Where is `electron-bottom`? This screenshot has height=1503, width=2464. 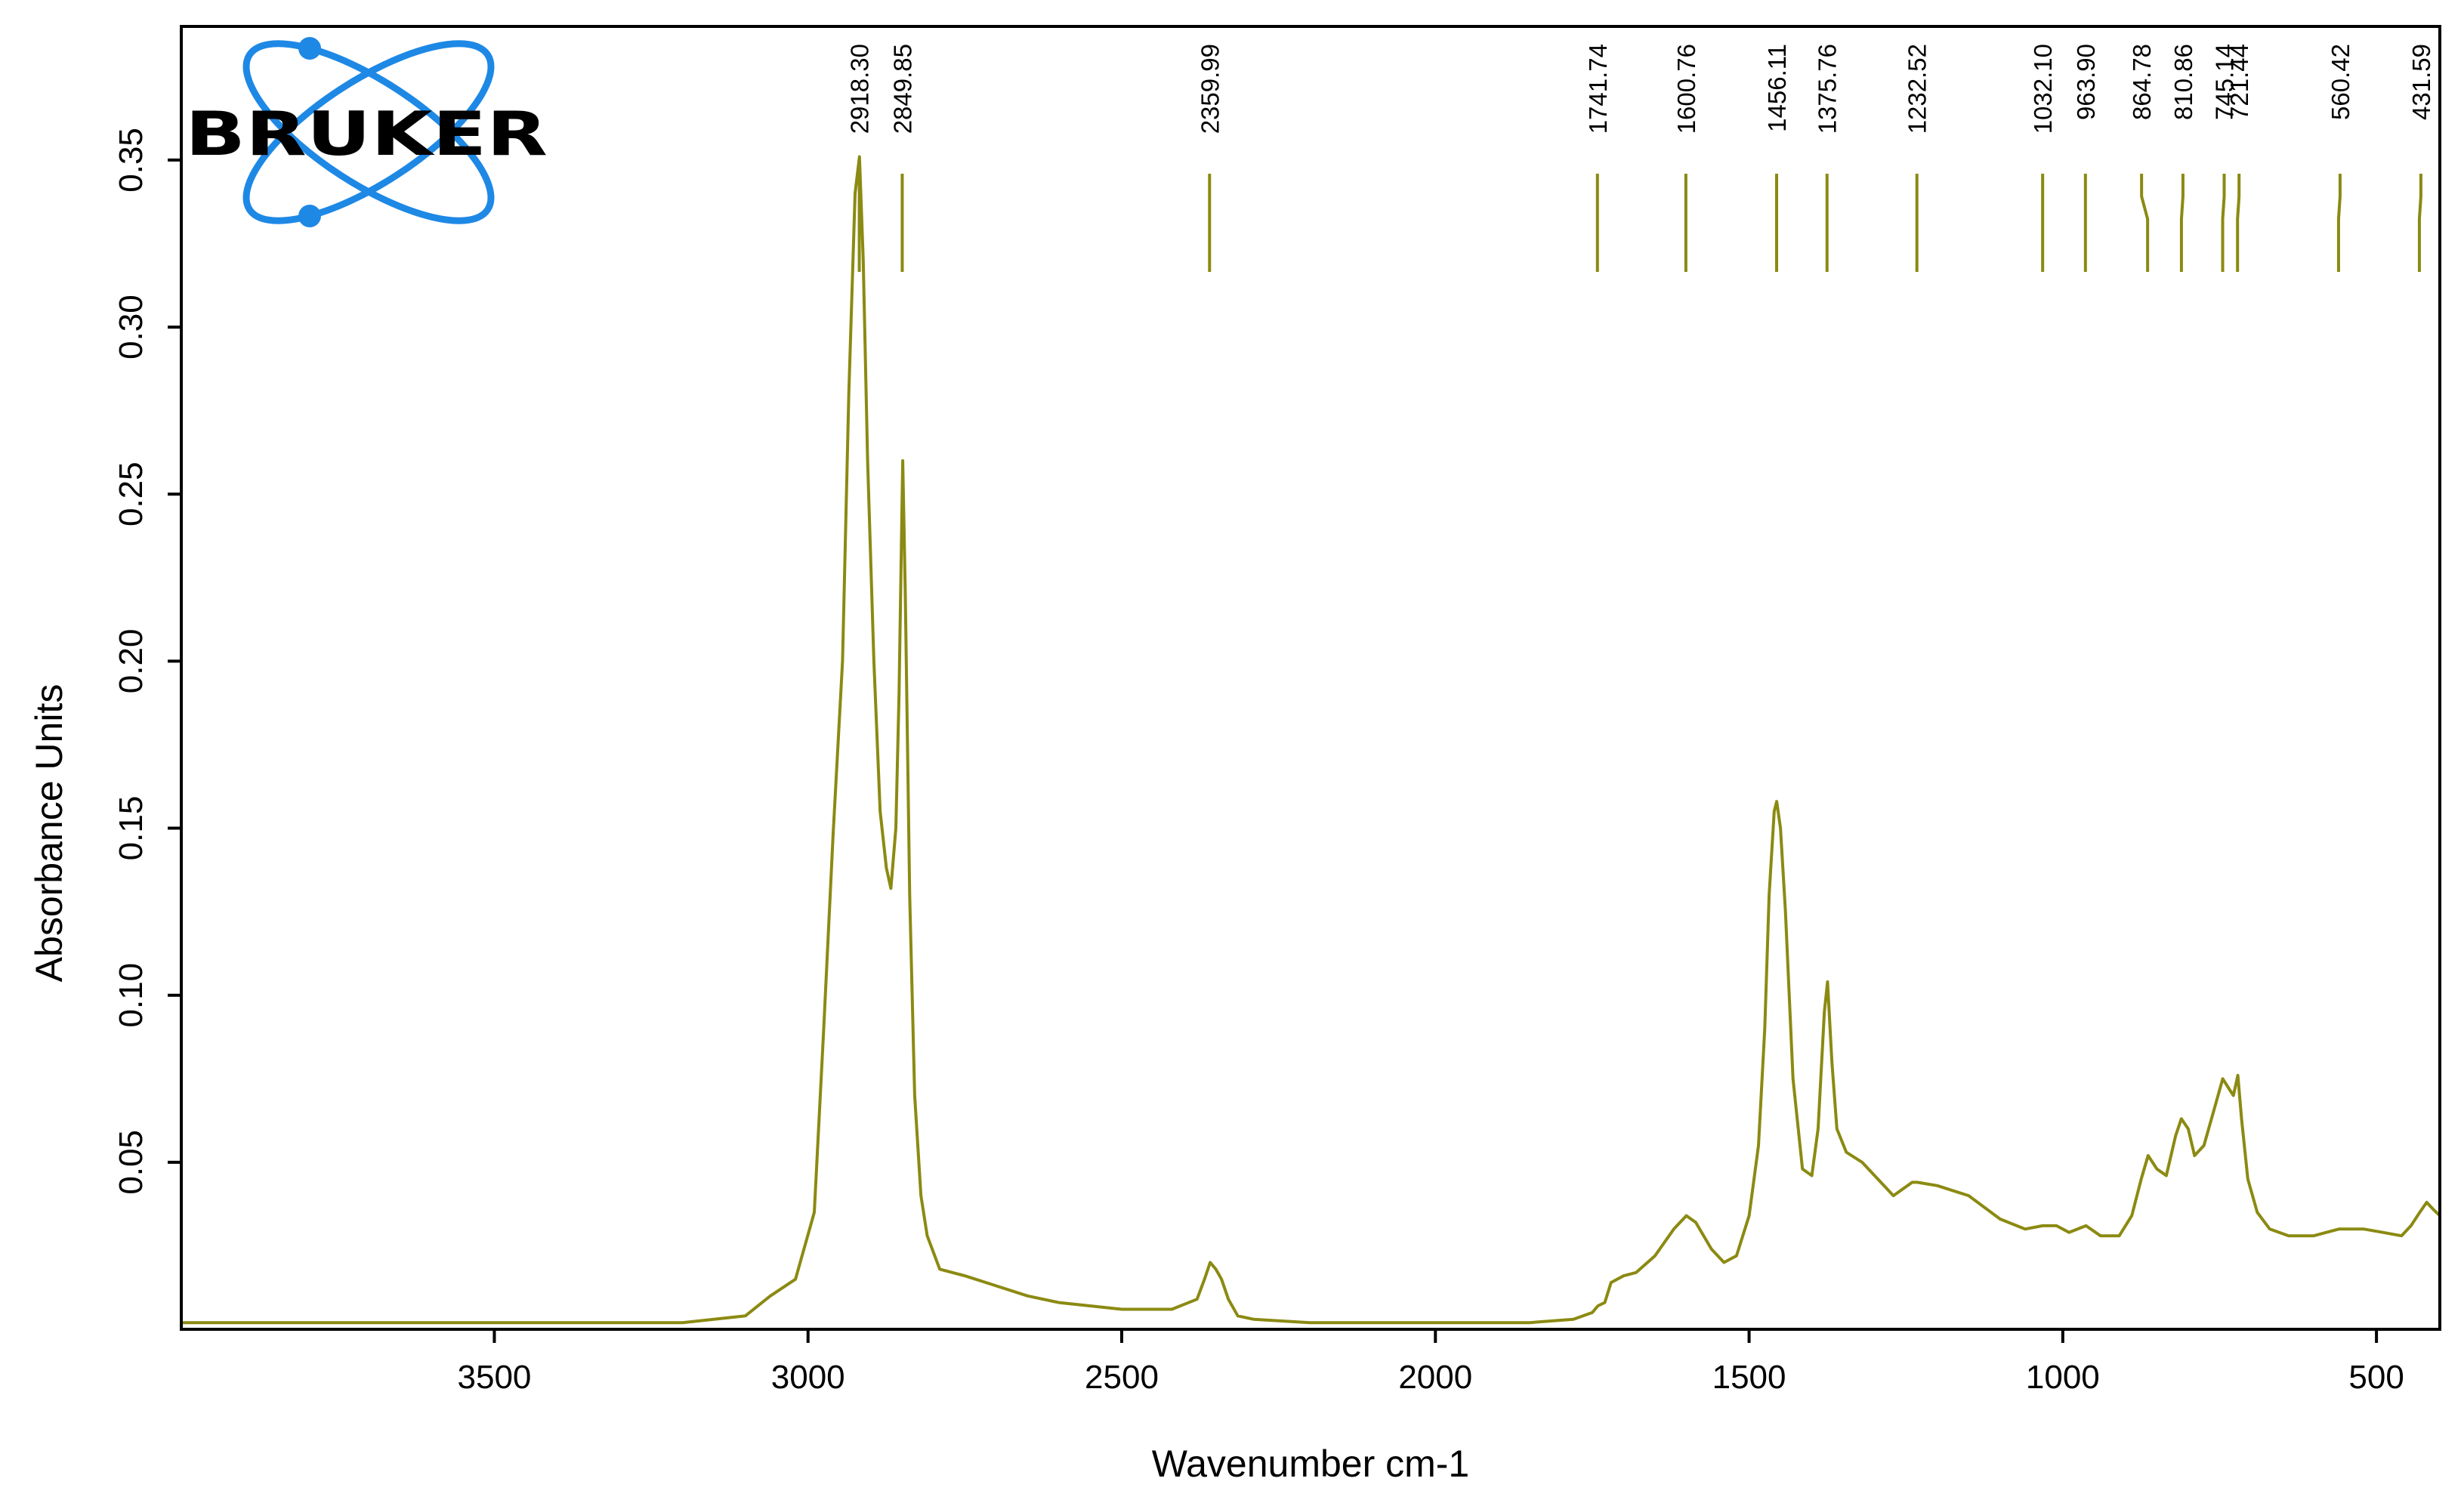 electron-bottom is located at coordinates (310, 216).